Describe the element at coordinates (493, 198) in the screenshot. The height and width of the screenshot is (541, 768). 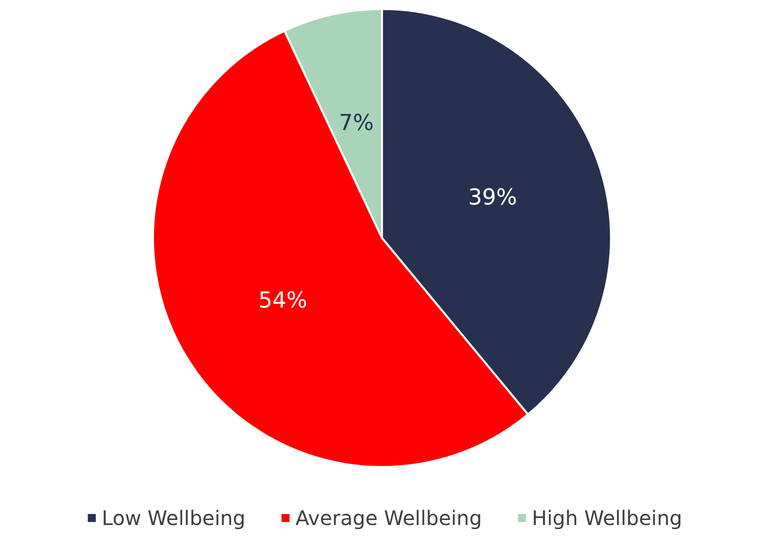
I see `data-label: 39%` at that location.